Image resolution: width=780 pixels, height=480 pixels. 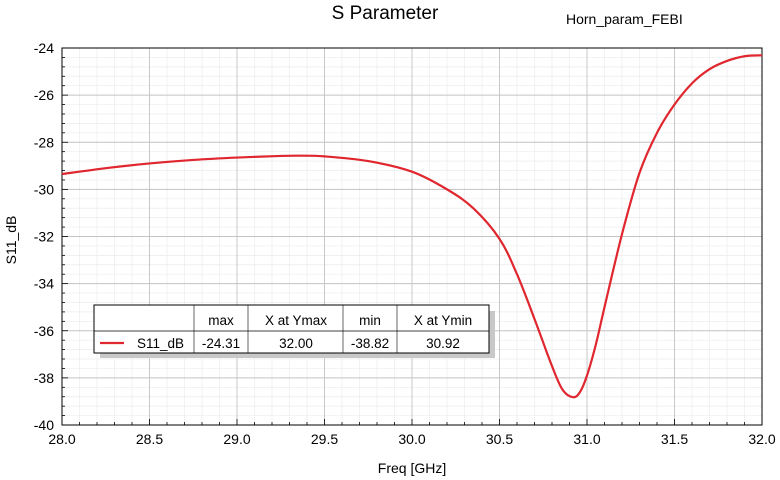 I want to click on y-tick-label: -28, so click(x=44, y=142).